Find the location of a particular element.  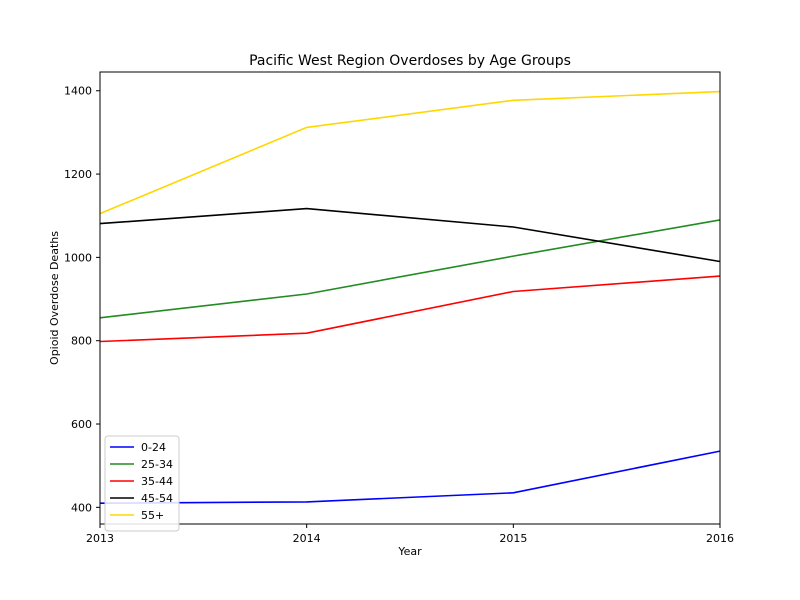

legend-box is located at coordinates (142, 483).